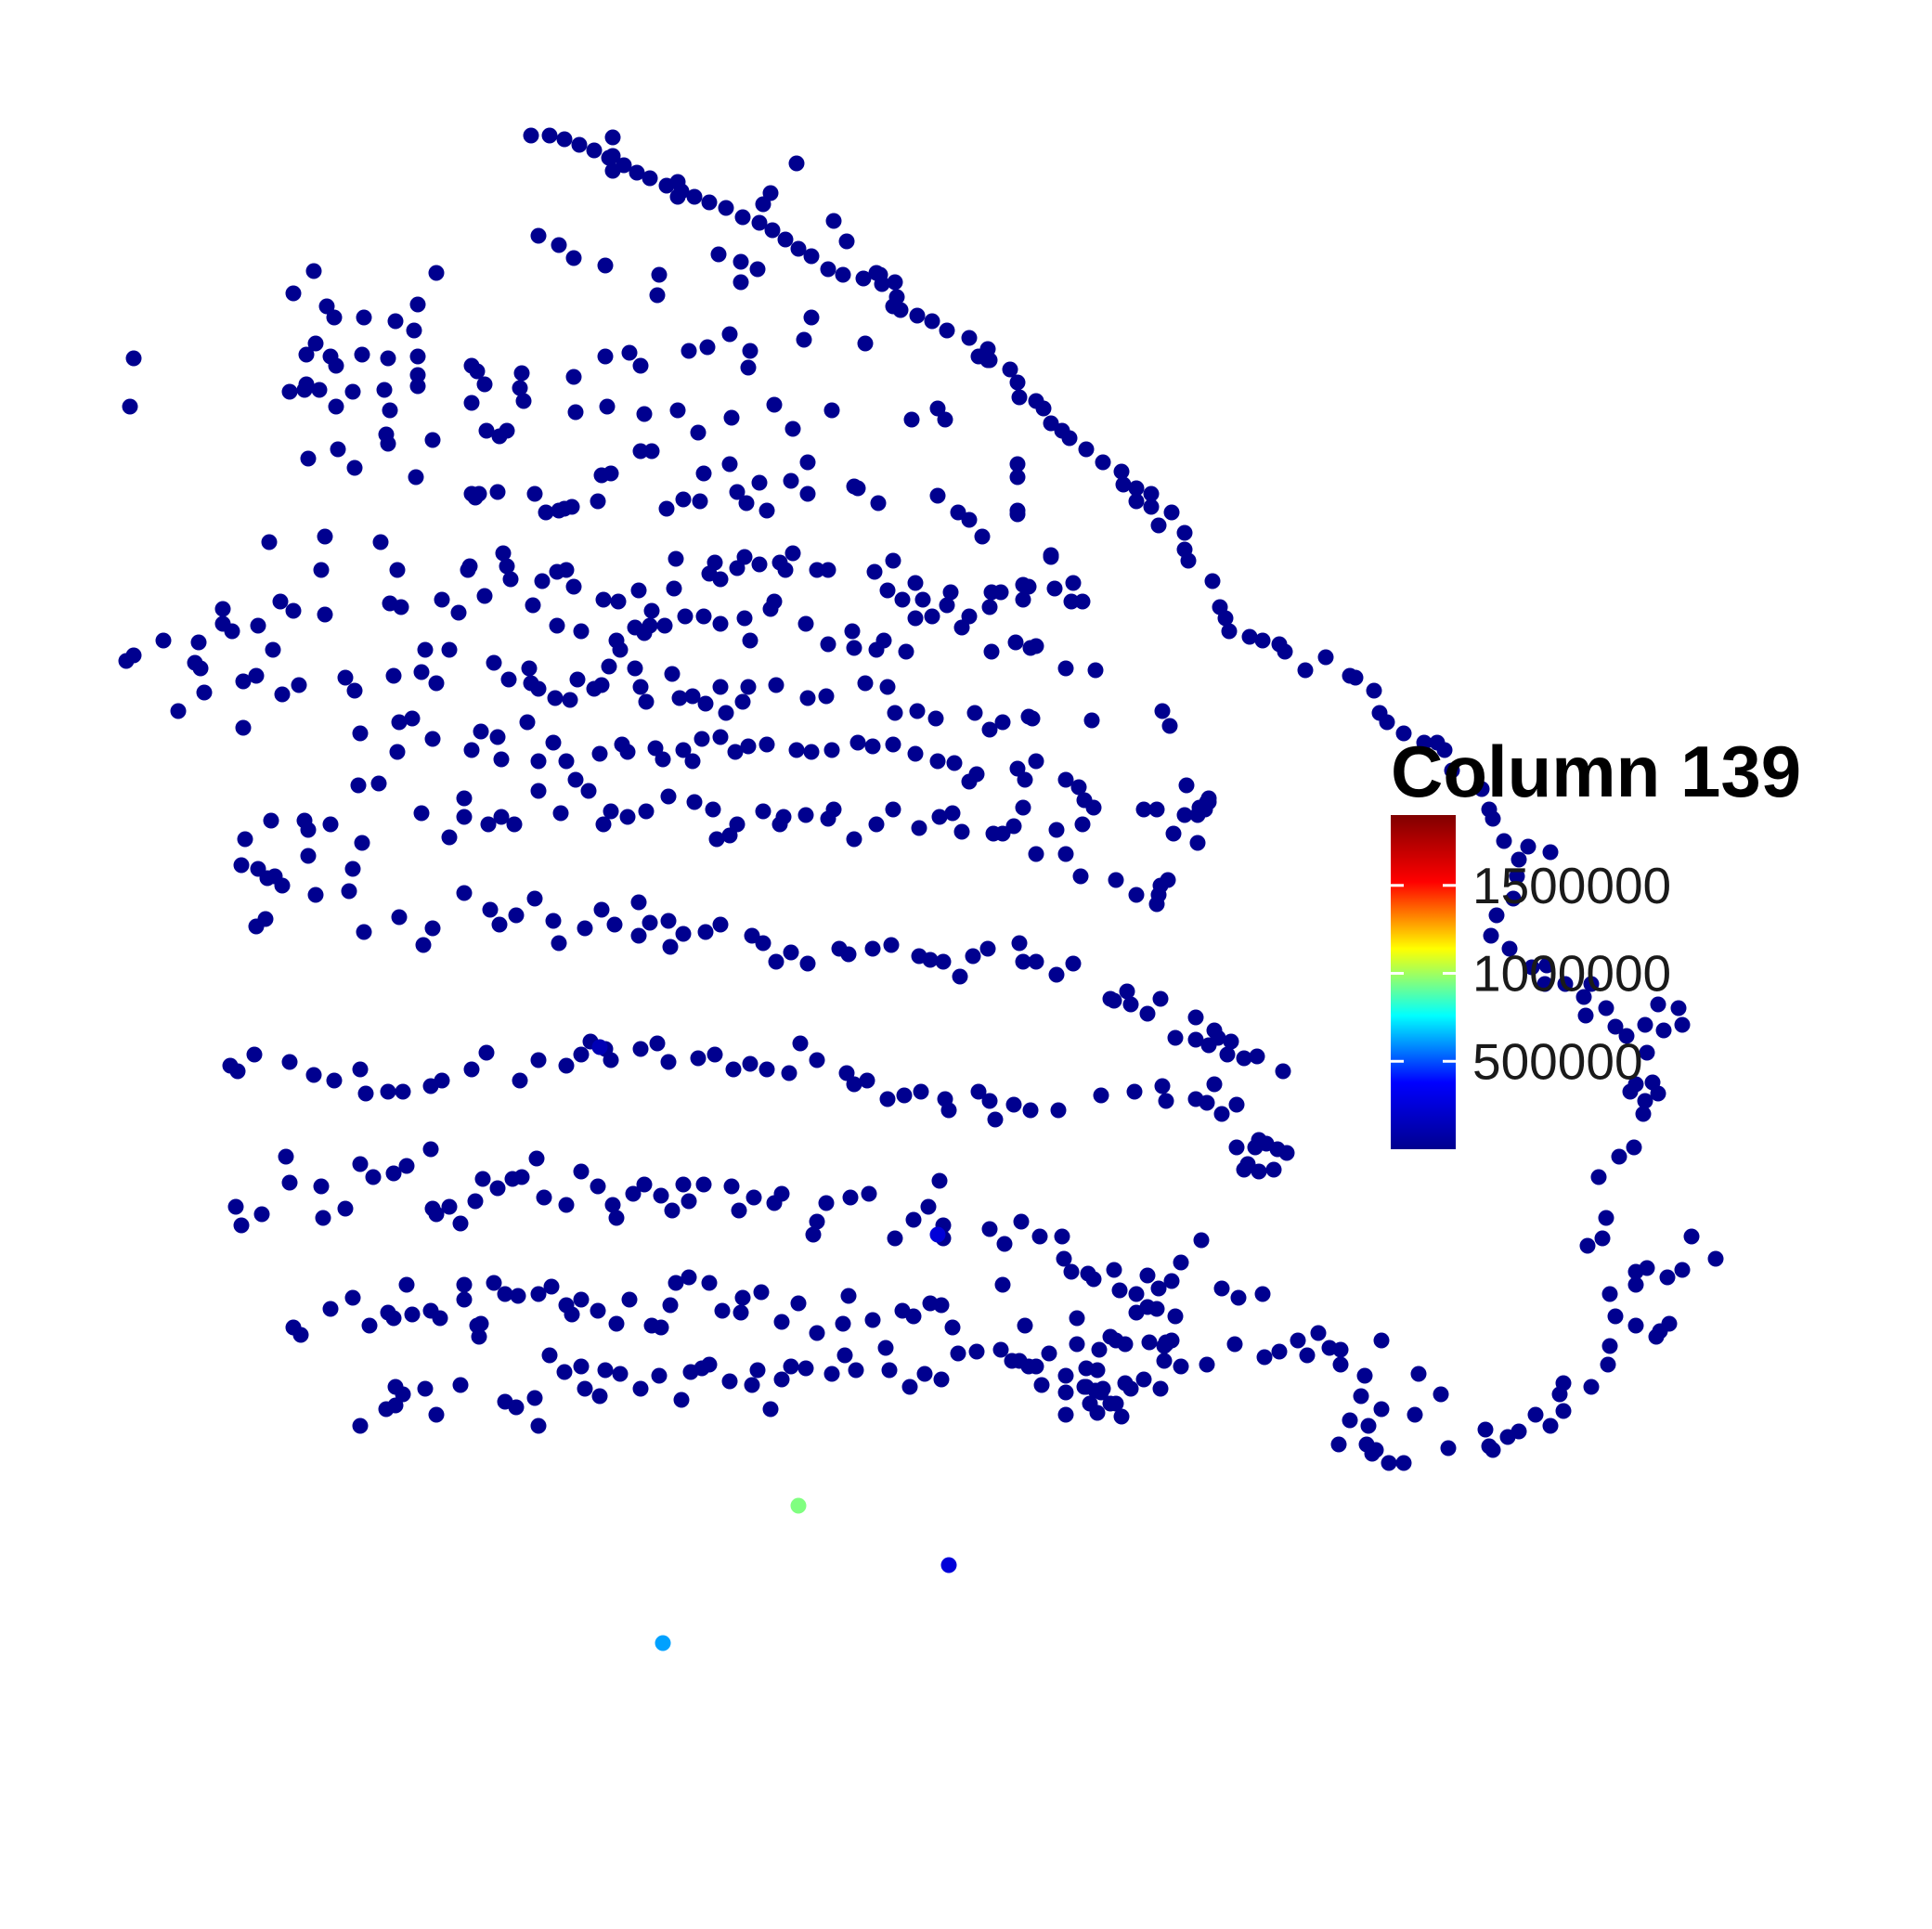 Image resolution: width=1932 pixels, height=1929 pixels. Describe the element at coordinates (663, 1643) in the screenshot. I see `data-point-highlighted` at that location.